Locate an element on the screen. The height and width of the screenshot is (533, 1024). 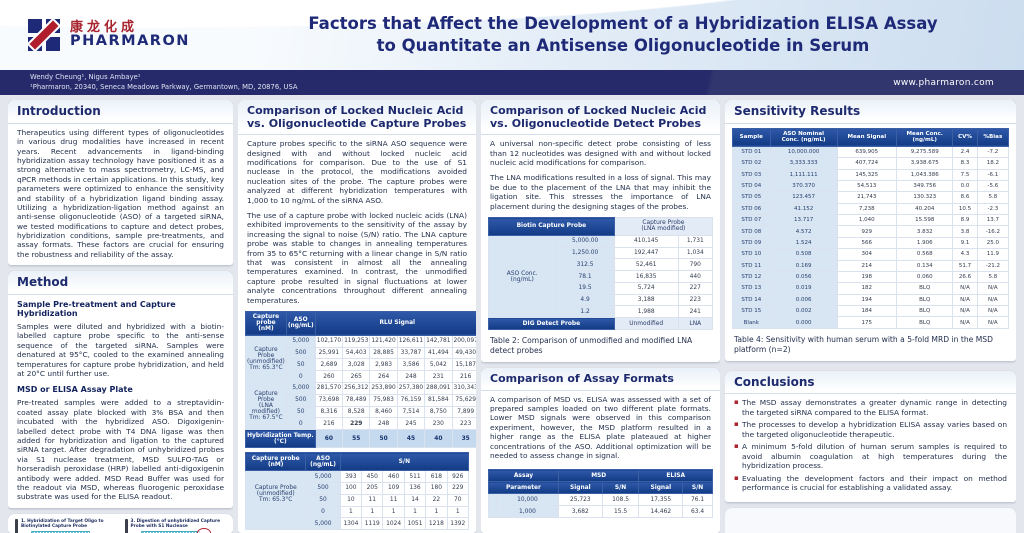
table-cell: 14,462 is located at coordinates (661, 511).